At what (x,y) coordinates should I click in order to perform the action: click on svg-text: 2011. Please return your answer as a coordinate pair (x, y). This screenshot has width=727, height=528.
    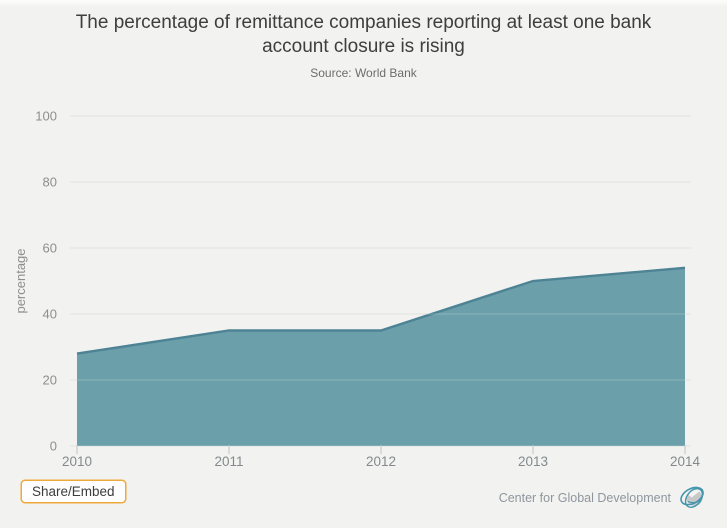
    Looking at the image, I should click on (228, 461).